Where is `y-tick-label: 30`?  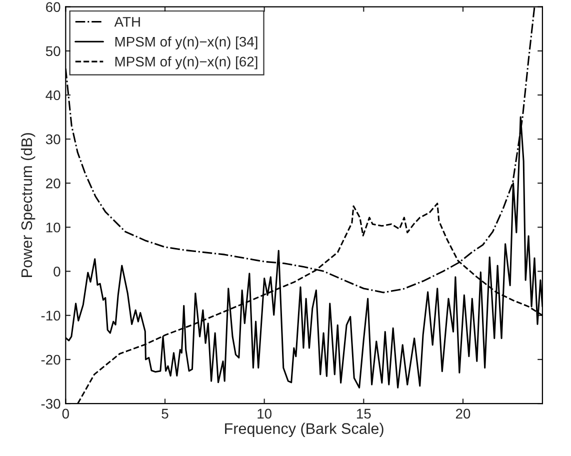 y-tick-label: 30 is located at coordinates (53, 139).